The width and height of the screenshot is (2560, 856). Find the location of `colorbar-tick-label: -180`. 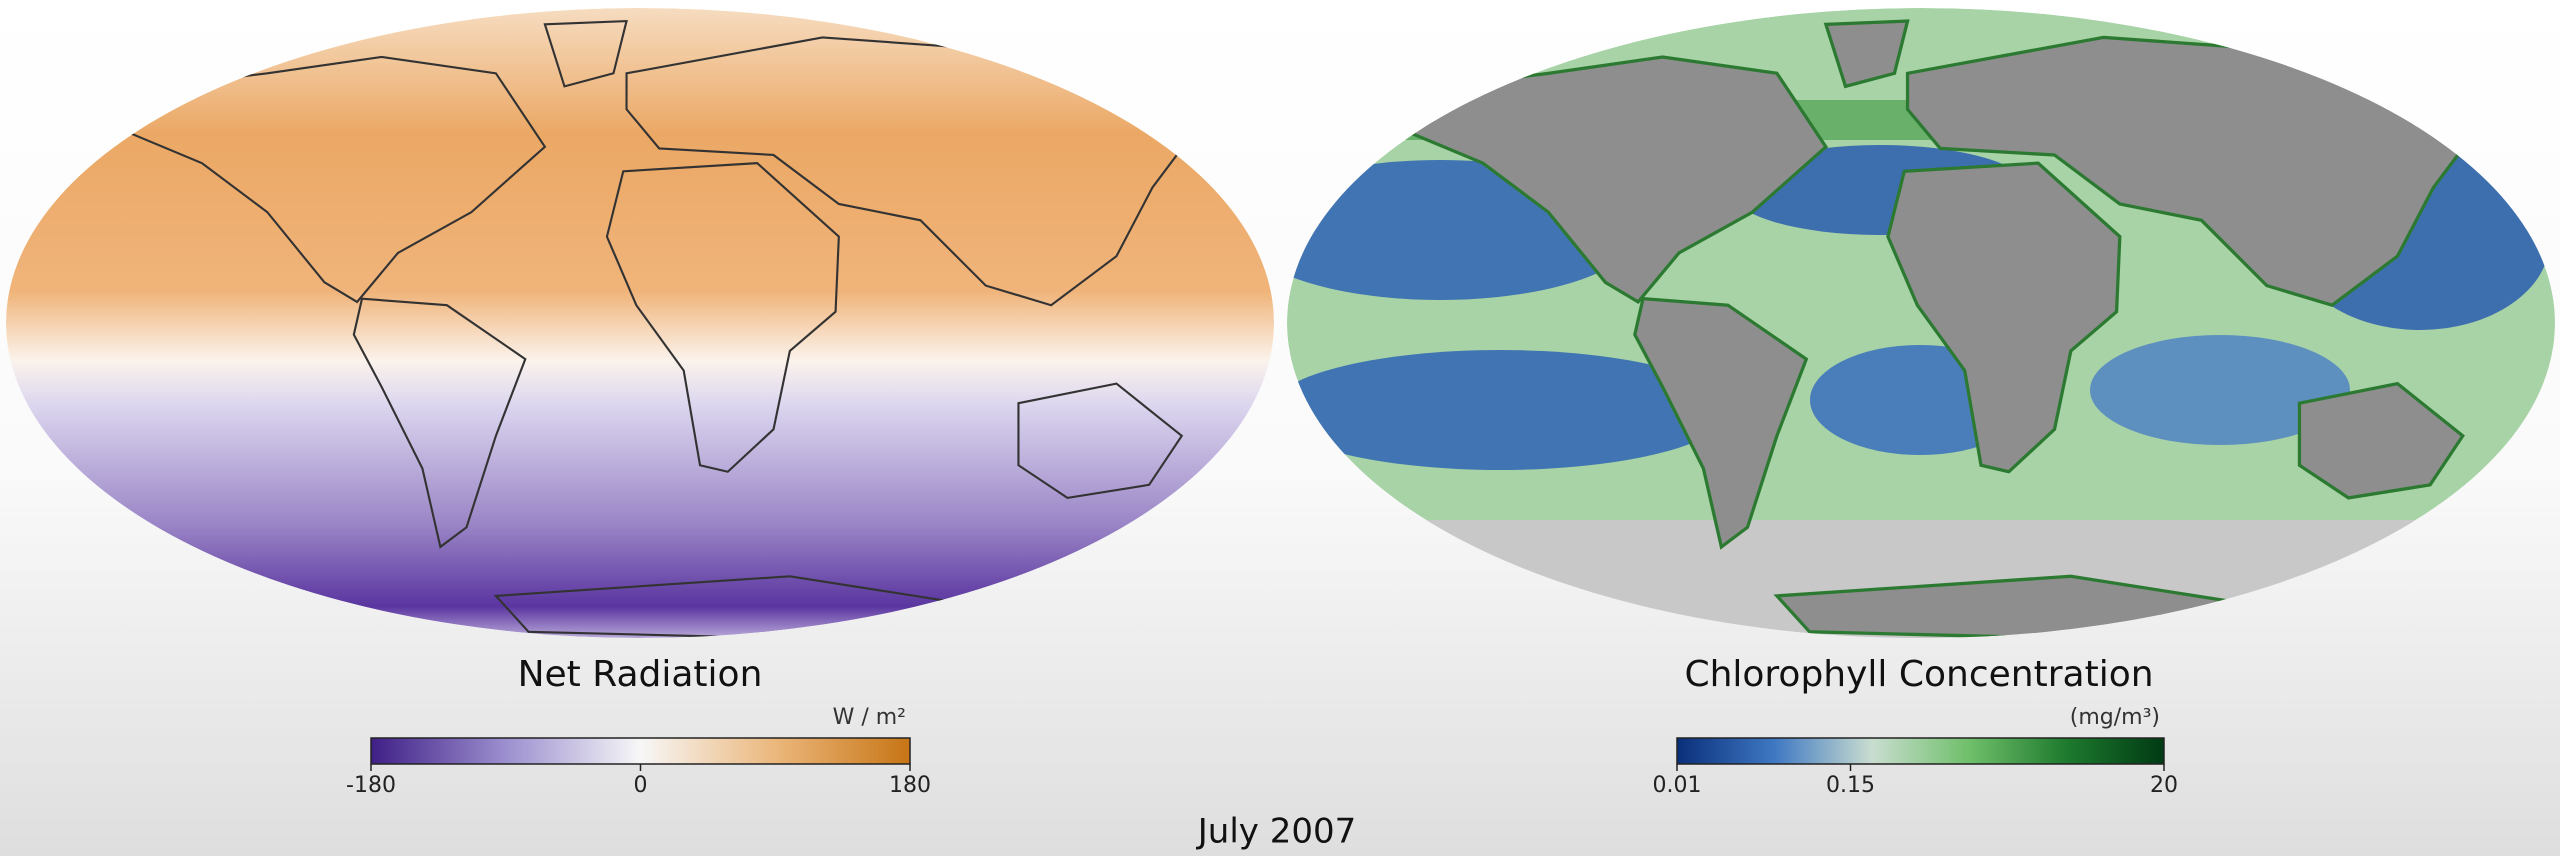

colorbar-tick-label: -180 is located at coordinates (371, 785).